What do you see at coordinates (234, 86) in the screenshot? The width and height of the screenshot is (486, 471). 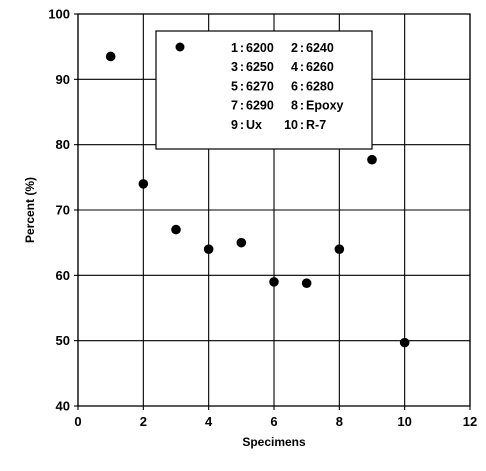 I see `legend-entry-number: 5` at bounding box center [234, 86].